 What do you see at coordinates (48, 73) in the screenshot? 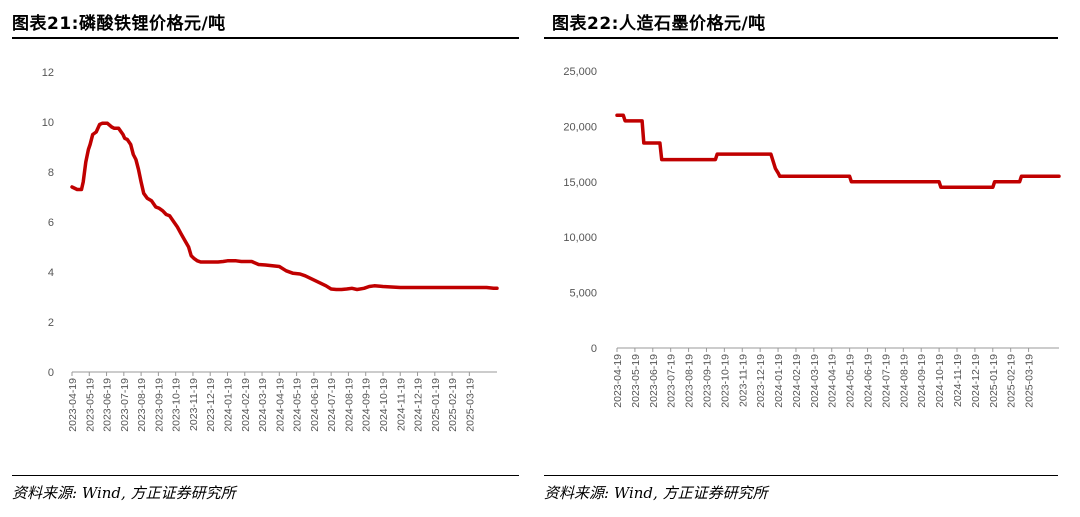
I see `y-tick-label: 12` at bounding box center [48, 73].